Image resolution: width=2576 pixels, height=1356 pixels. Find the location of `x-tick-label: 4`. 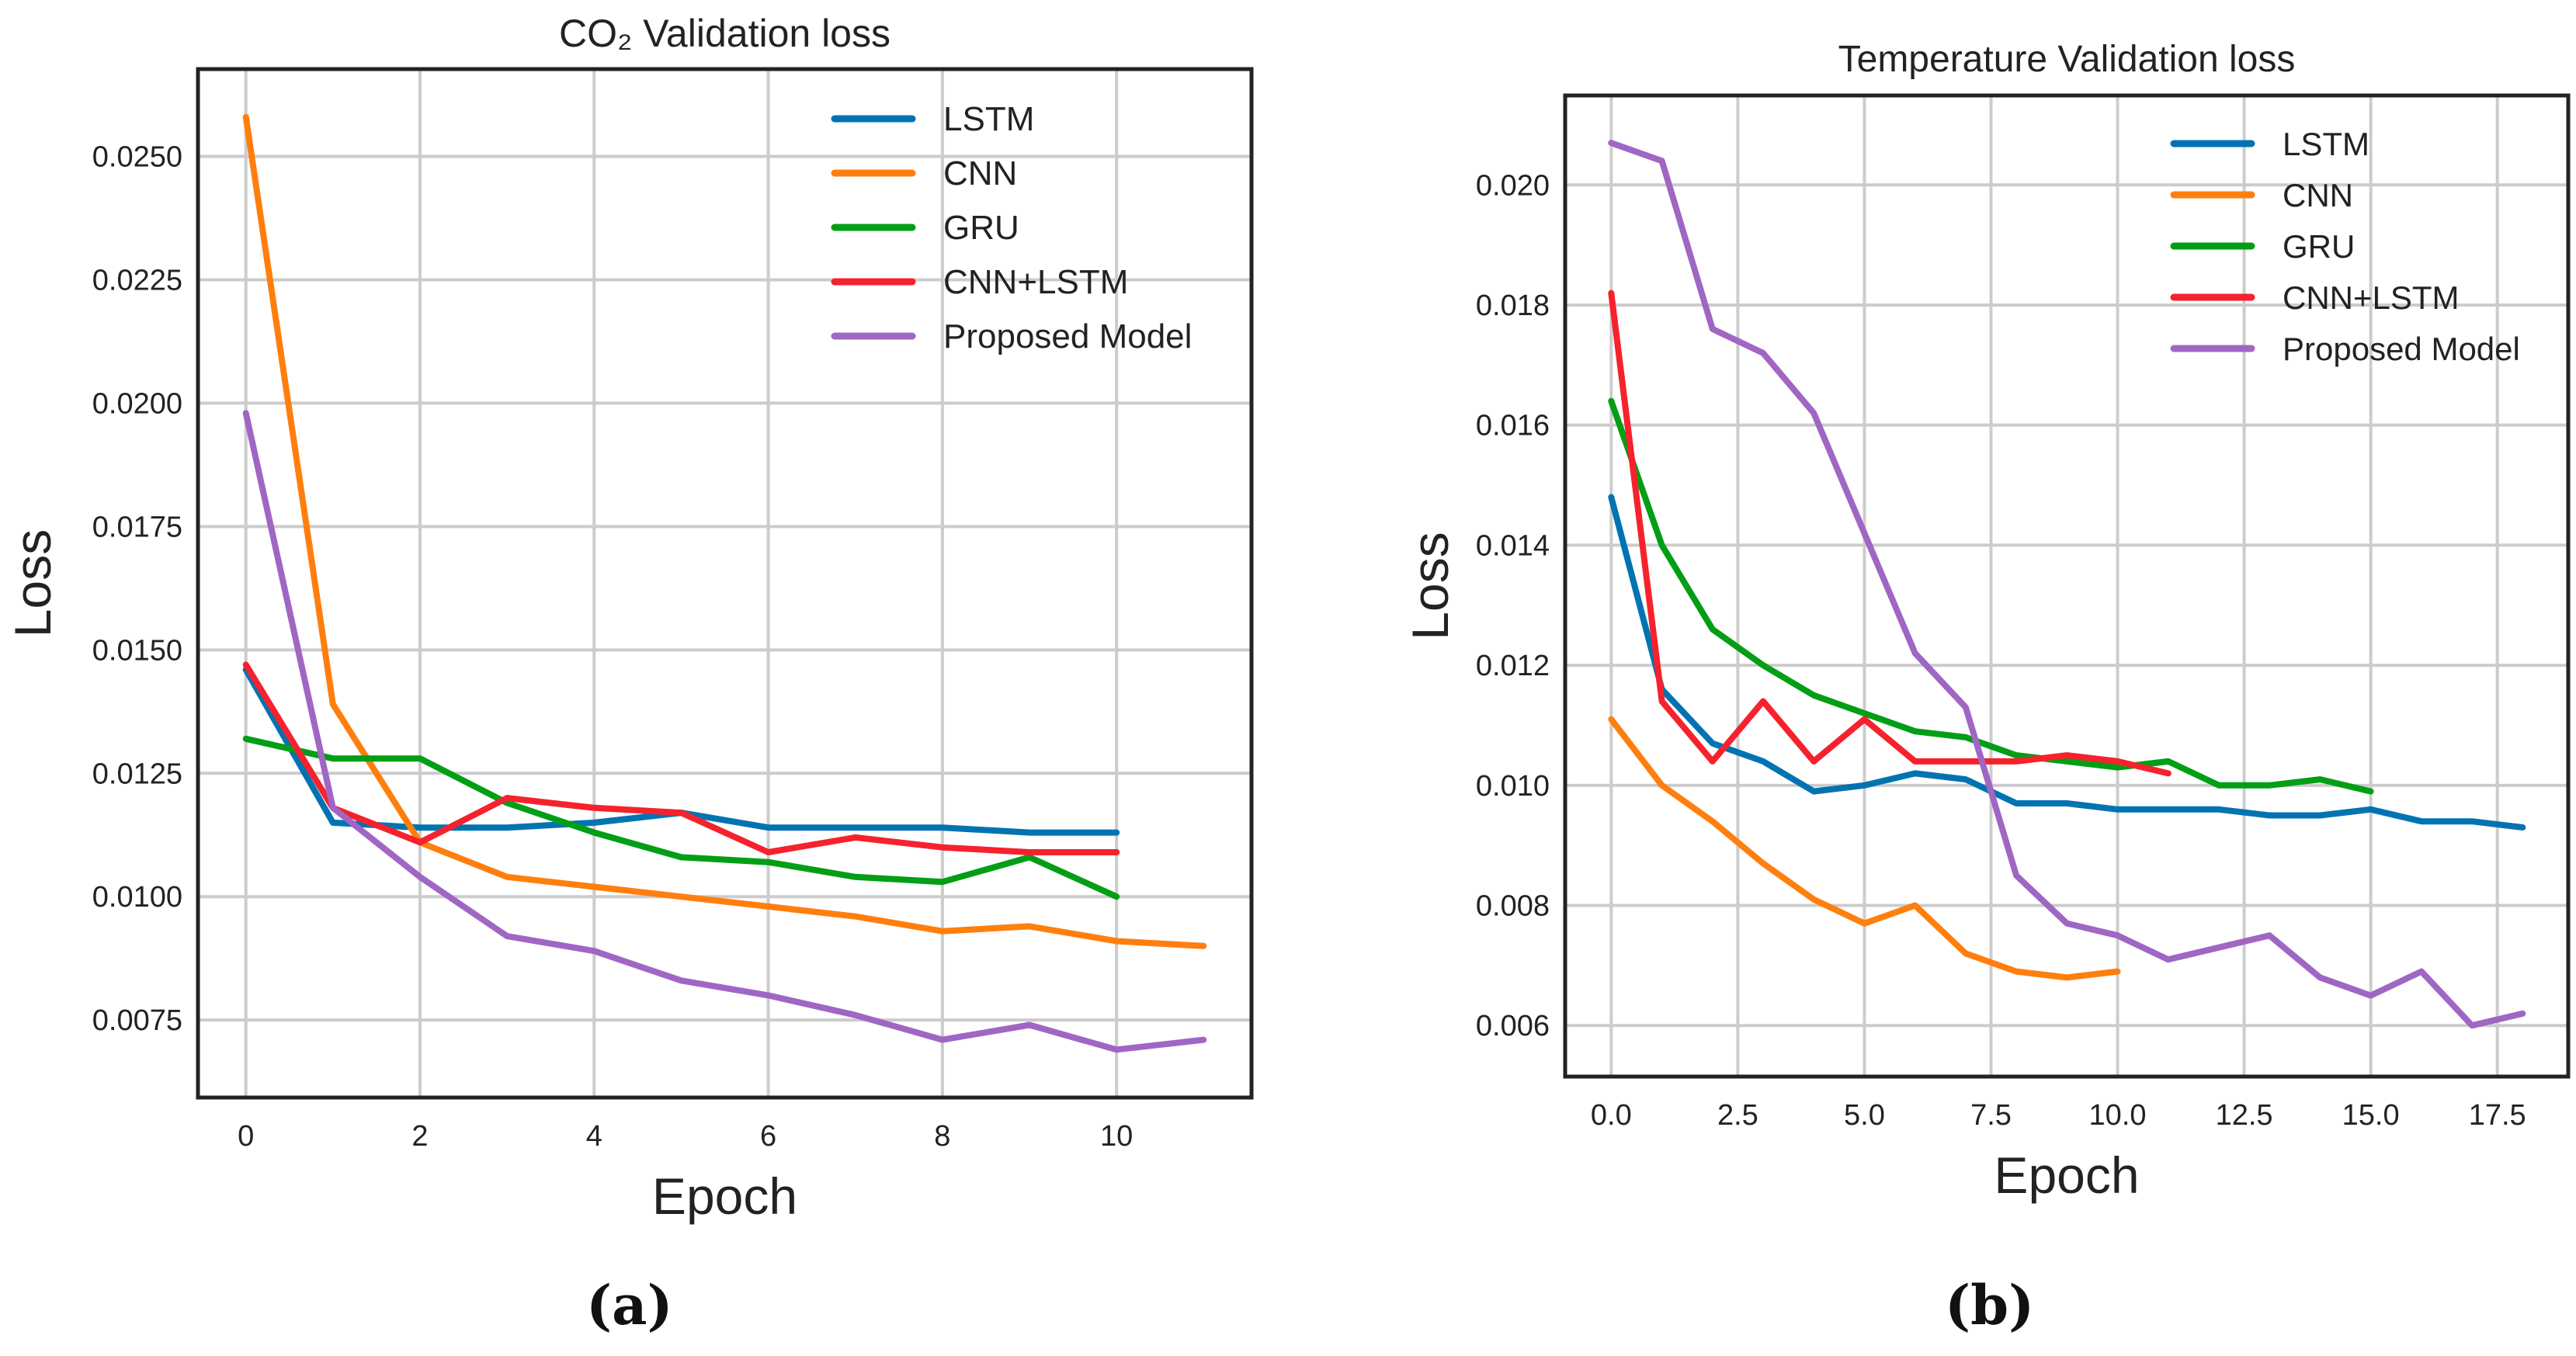

x-tick-label: 4 is located at coordinates (594, 1136).